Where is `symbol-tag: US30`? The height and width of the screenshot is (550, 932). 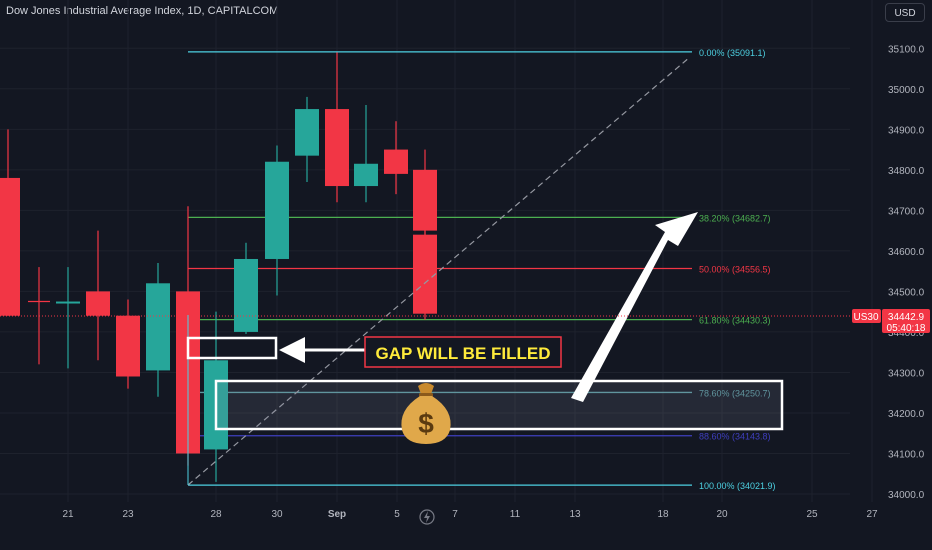
symbol-tag: US30 is located at coordinates (866, 316).